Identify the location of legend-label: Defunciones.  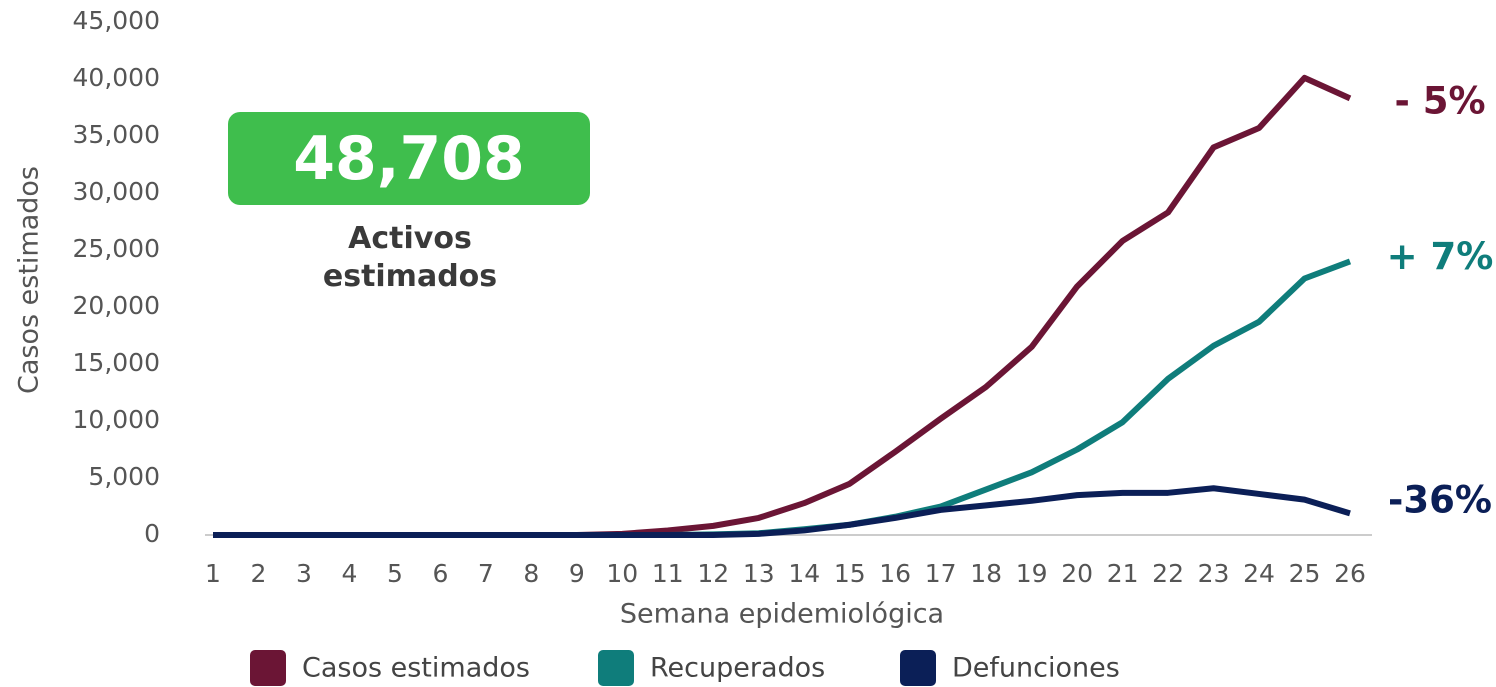
(1036, 668).